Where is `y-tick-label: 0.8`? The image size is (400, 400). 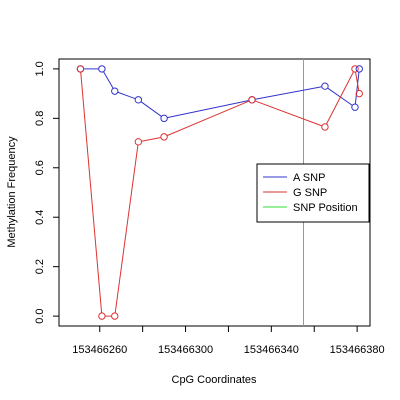
y-tick-label: 0.8 is located at coordinates (40, 118).